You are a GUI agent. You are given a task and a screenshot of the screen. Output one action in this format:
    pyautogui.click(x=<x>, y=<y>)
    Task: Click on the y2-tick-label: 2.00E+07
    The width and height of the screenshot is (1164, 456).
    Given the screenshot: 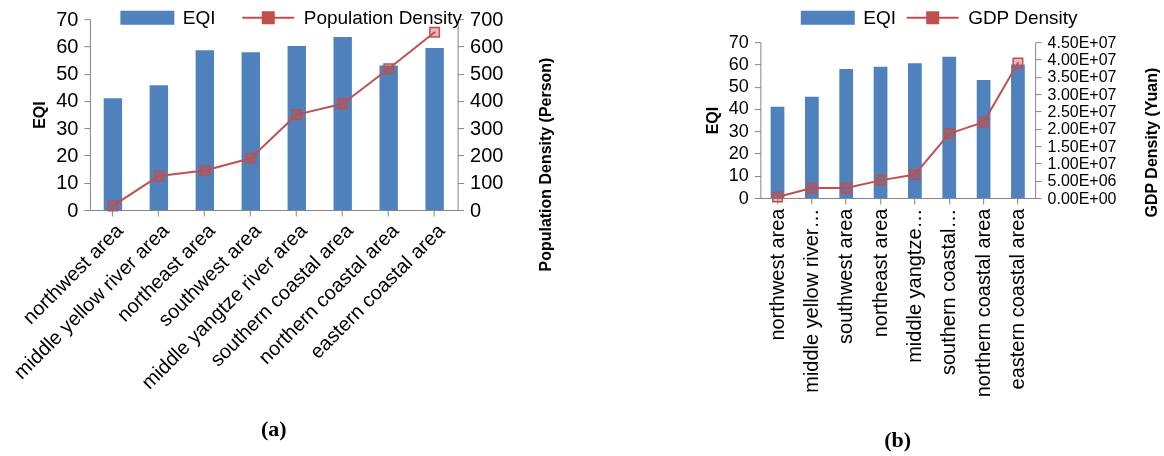 What is the action you would take?
    pyautogui.click(x=1082, y=129)
    